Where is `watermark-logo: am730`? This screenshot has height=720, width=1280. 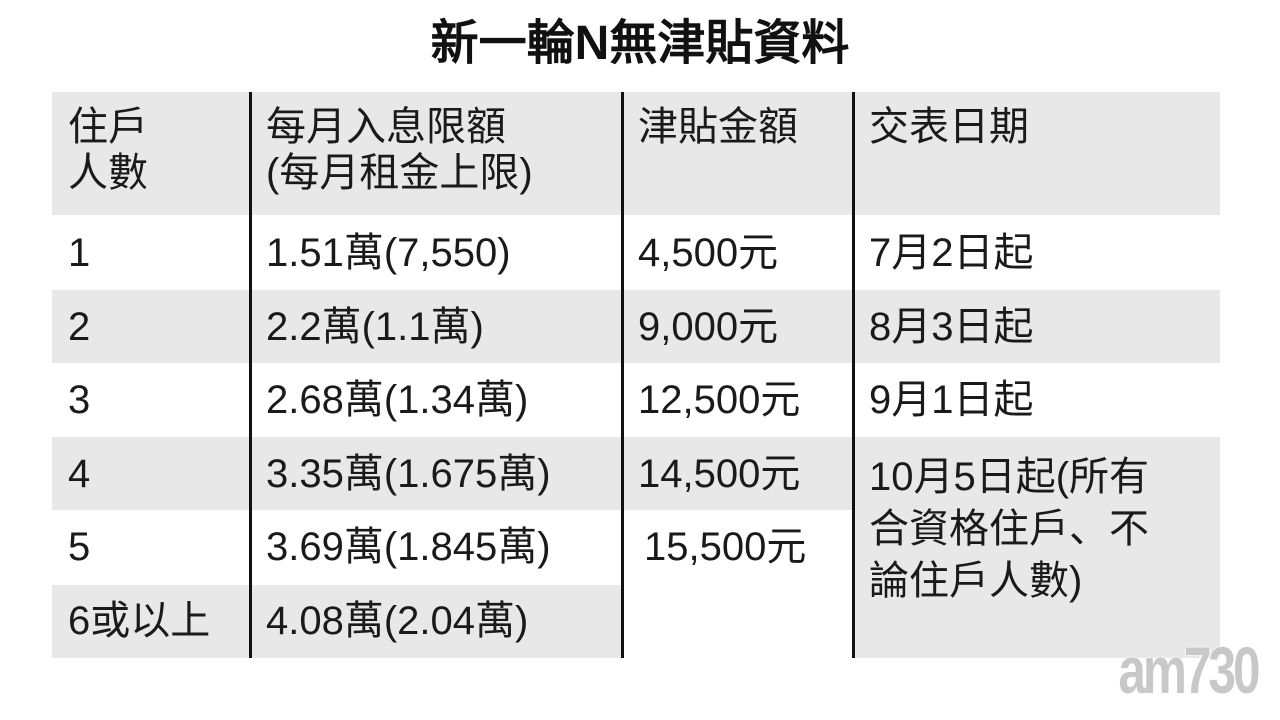
watermark-logo: am730 is located at coordinates (1189, 670).